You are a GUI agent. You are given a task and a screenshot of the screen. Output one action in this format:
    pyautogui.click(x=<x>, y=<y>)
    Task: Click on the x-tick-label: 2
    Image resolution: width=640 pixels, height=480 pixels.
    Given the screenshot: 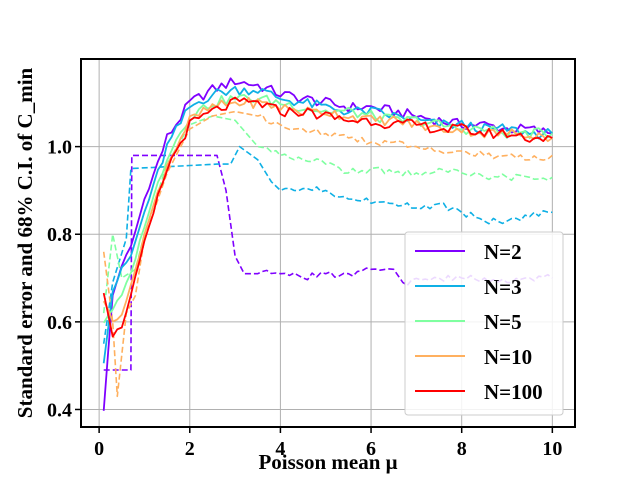 What is the action you would take?
    pyautogui.click(x=190, y=449)
    